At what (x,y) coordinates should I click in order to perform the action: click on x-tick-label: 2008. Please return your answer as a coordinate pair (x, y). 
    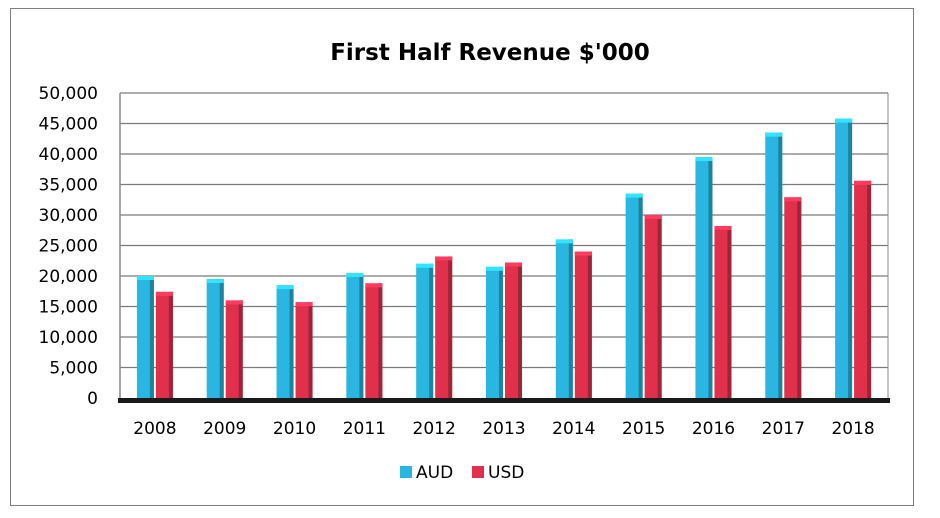
    Looking at the image, I should click on (154, 429).